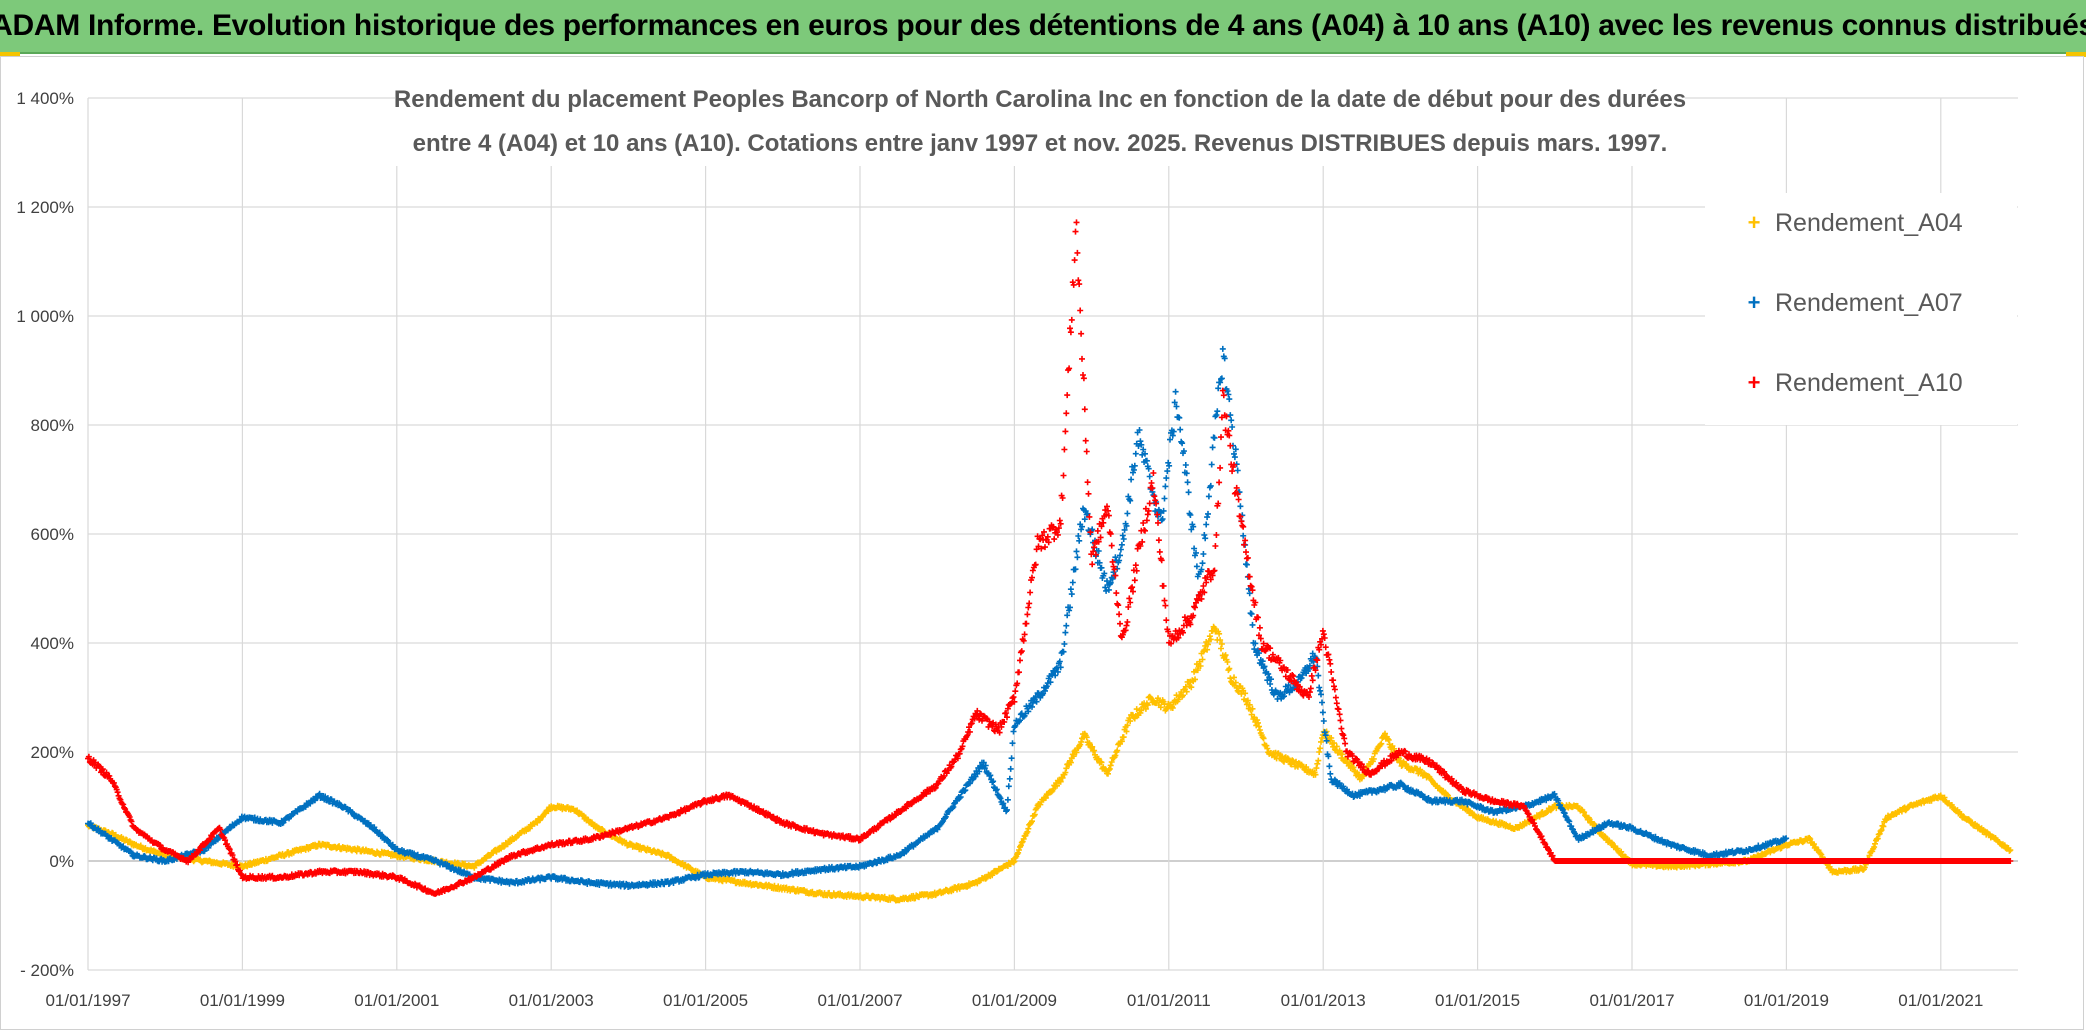  What do you see at coordinates (45, 98) in the screenshot?
I see `y-tick-label: 1 400%` at bounding box center [45, 98].